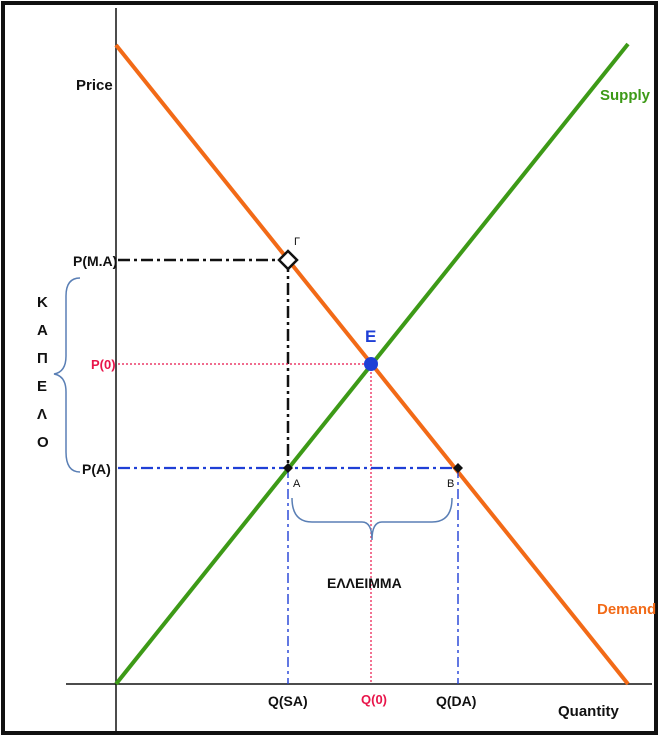 This screenshot has height=736, width=659. Describe the element at coordinates (297, 242) in the screenshot. I see `gamma-label: Γ` at that location.